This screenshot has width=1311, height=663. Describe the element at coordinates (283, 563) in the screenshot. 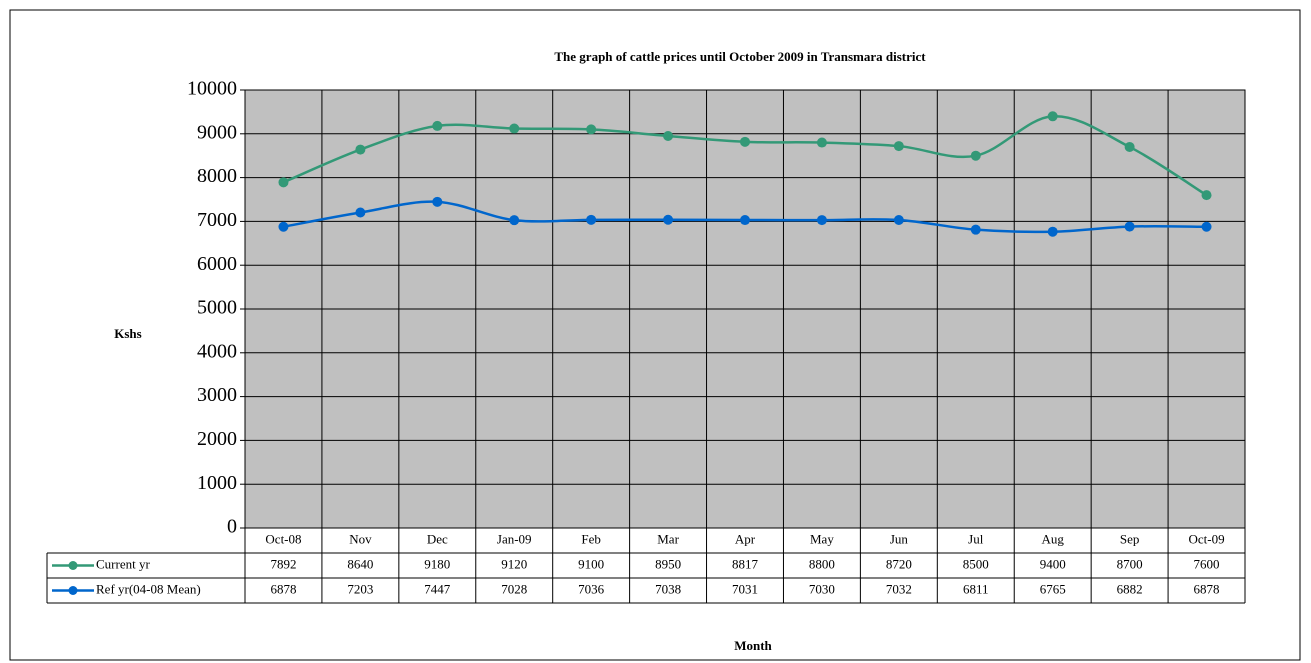

I see `table-value: 7892` at that location.